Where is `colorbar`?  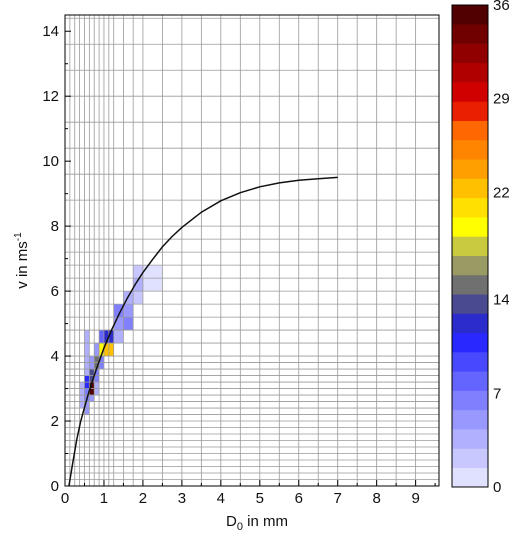
colorbar is located at coordinates (470, 246).